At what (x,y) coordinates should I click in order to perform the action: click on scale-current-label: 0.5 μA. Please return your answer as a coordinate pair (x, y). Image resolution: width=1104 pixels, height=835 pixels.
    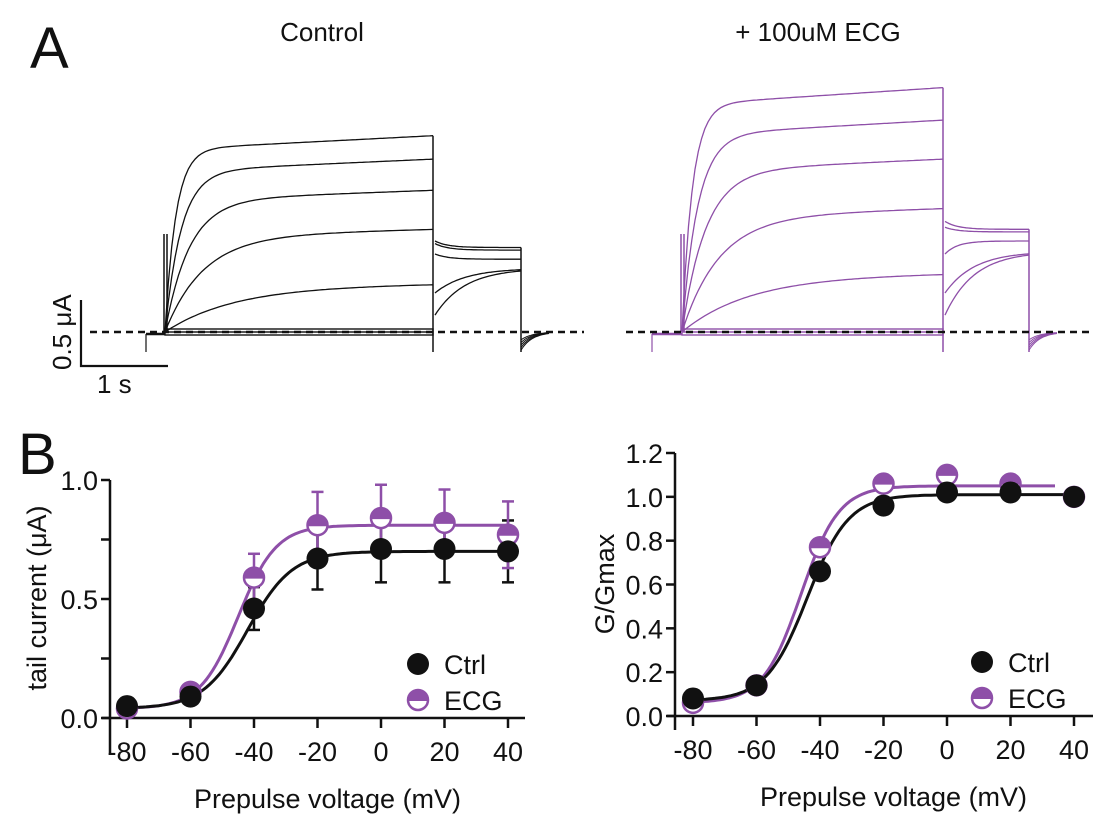
    Looking at the image, I should click on (62, 332).